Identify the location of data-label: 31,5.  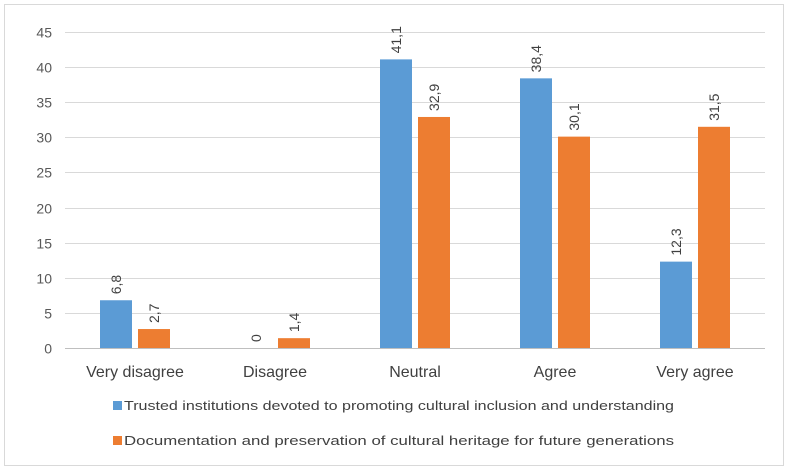
(714, 106).